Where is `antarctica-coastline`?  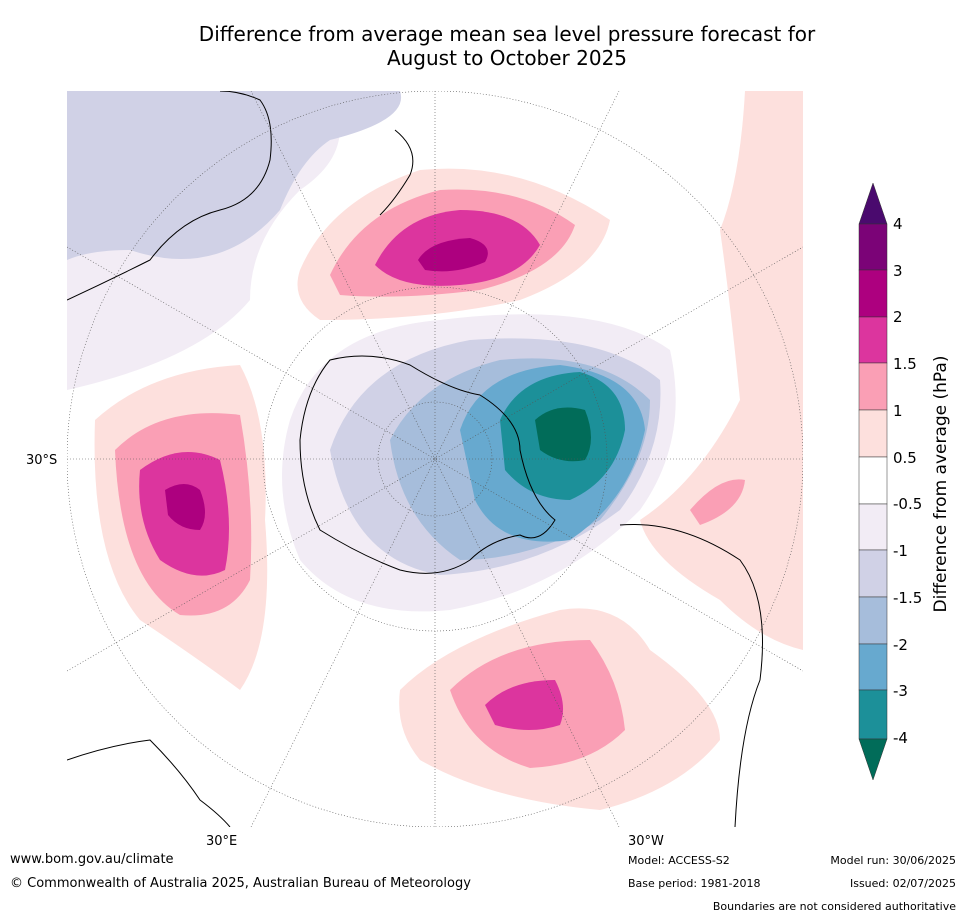 antarctica-coastline is located at coordinates (427, 464).